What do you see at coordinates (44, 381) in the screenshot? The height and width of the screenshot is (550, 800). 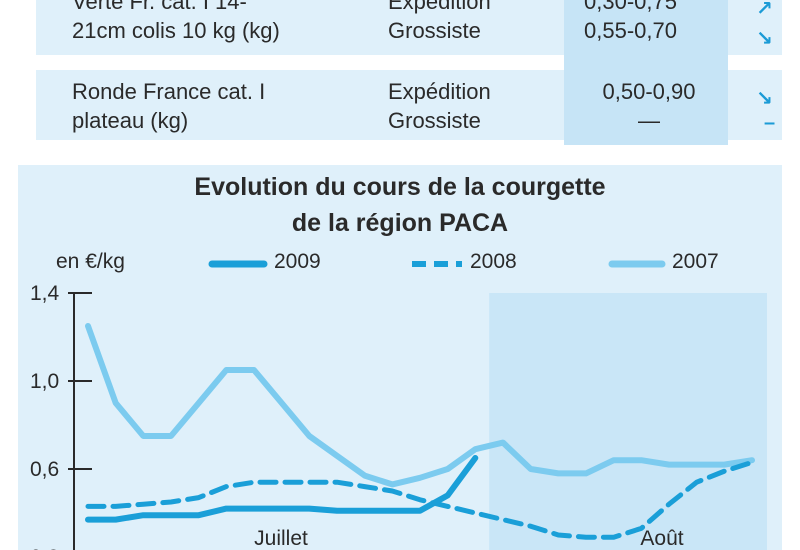 I see `y-tick-label: 1,0` at bounding box center [44, 381].